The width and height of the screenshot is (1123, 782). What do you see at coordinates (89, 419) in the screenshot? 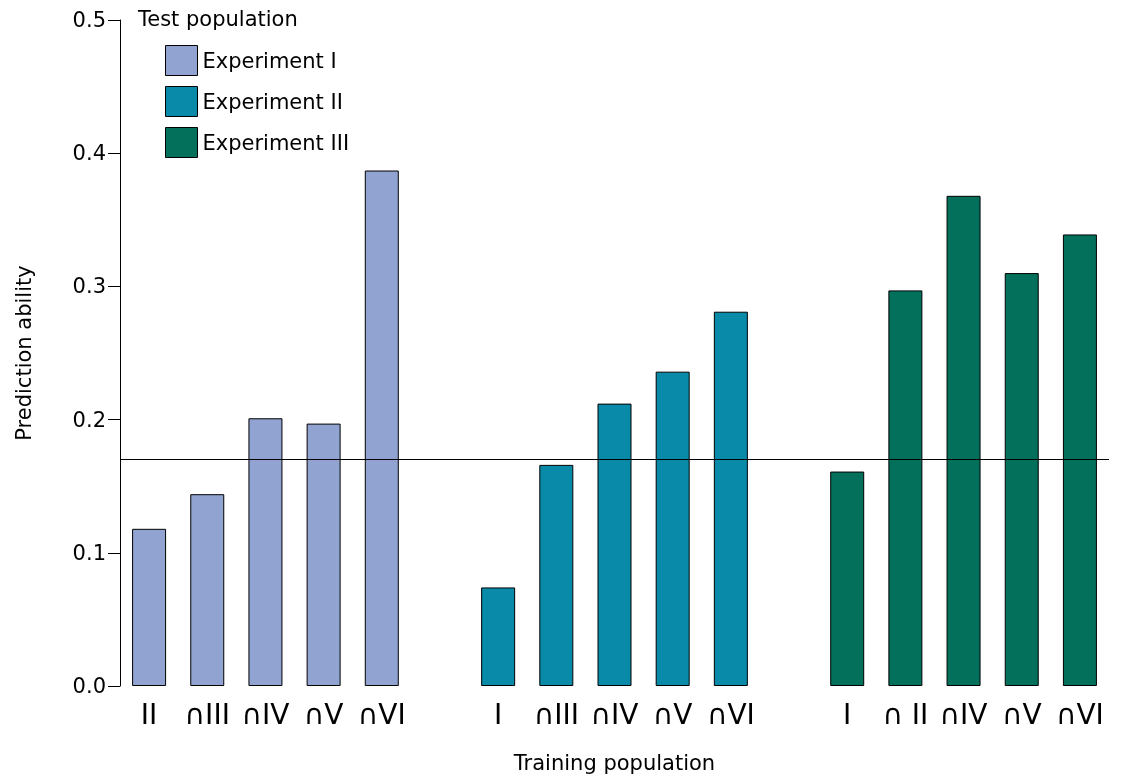
I see `y-tick-label: 0.2` at bounding box center [89, 419].